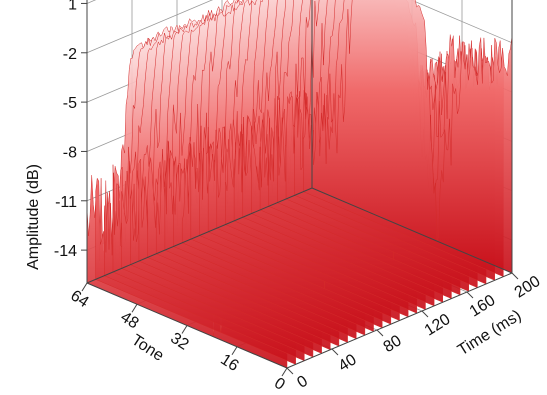 The height and width of the screenshot is (395, 547). What do you see at coordinates (79, 299) in the screenshot?
I see `x-tick-label: 64` at bounding box center [79, 299].